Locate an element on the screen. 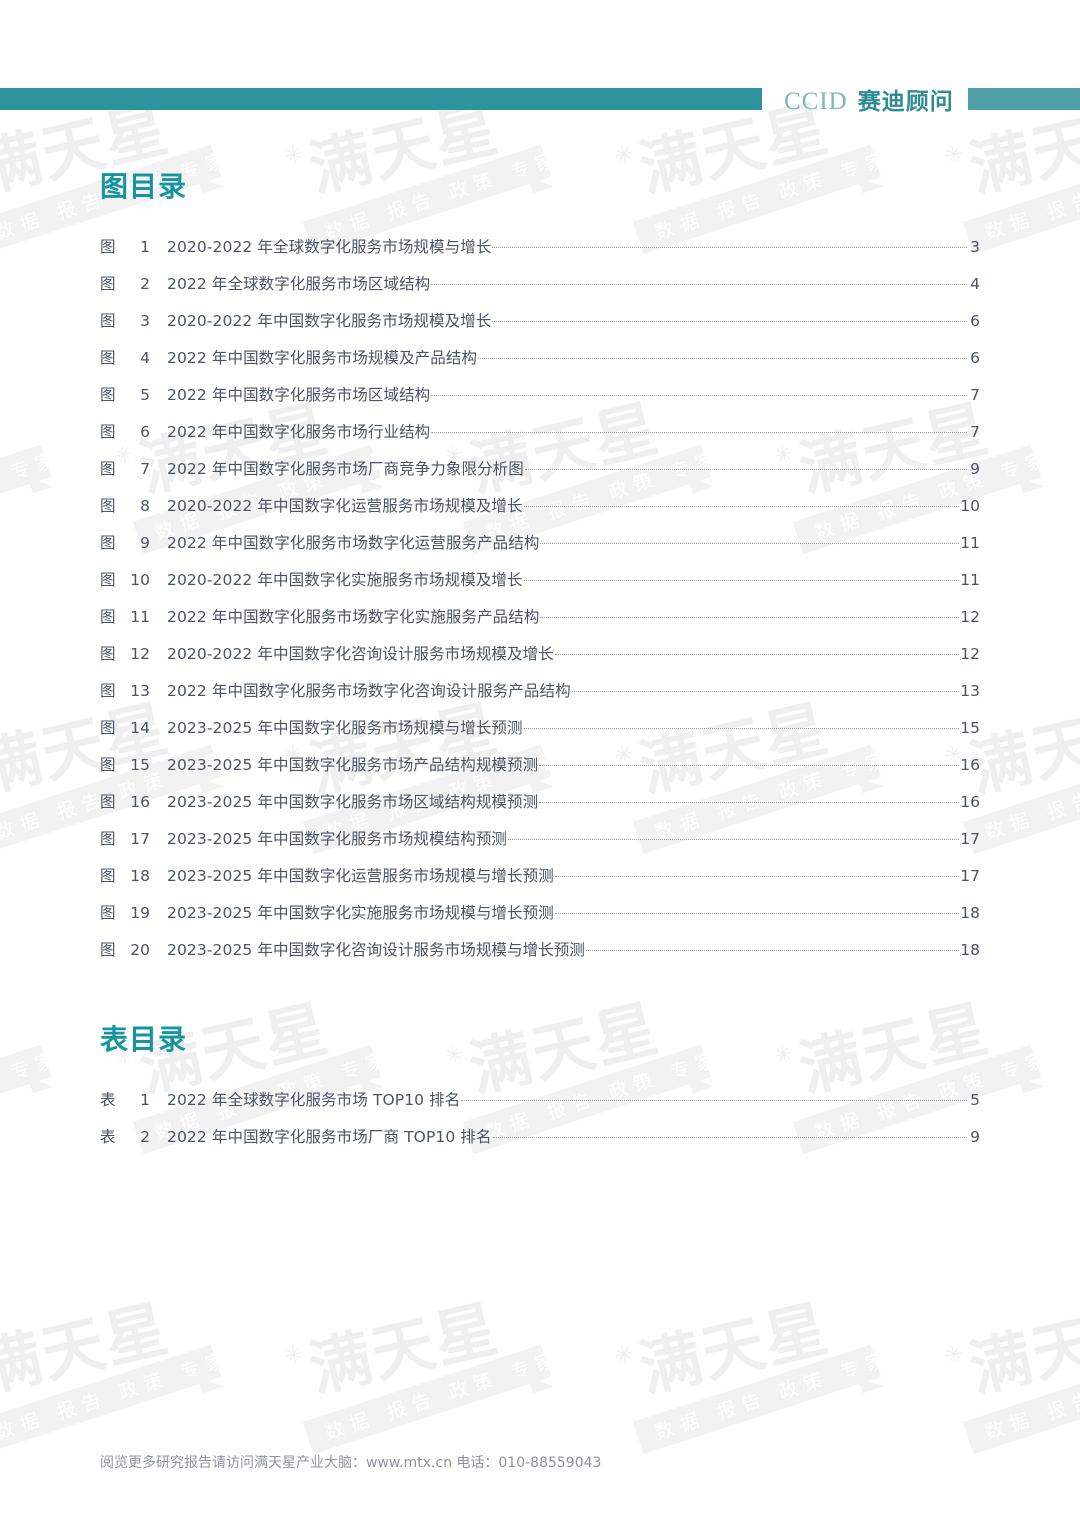 The height and width of the screenshot is (1527, 1080). toc-entry: 图 6 2022 年中国数字化服务市场行业结构 7 is located at coordinates (540, 438).